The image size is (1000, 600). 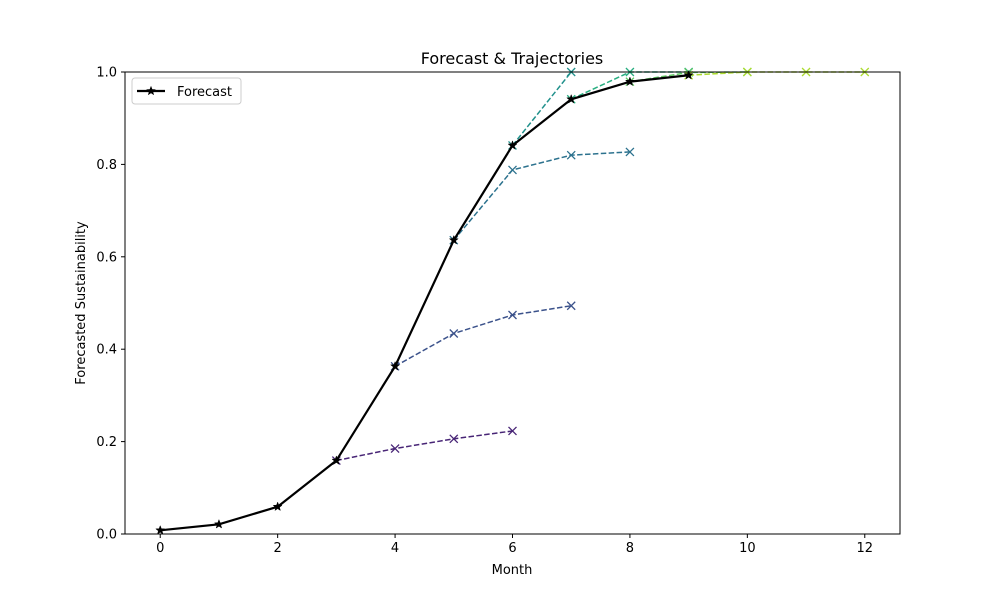 I want to click on legend-forecast-marker, so click(x=151, y=90).